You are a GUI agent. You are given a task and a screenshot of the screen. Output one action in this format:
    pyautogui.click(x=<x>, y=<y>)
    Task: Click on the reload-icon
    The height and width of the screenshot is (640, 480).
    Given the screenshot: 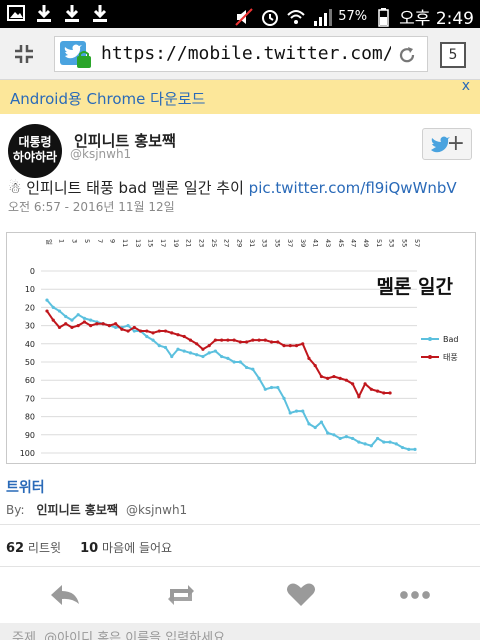 What is the action you would take?
    pyautogui.click(x=407, y=55)
    